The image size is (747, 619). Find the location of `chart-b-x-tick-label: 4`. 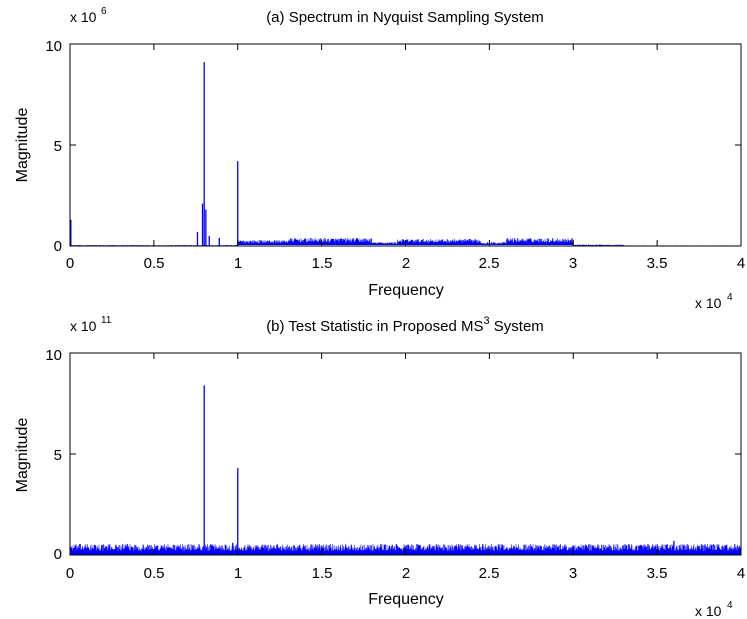

chart-b-x-tick-label: 4 is located at coordinates (741, 573).